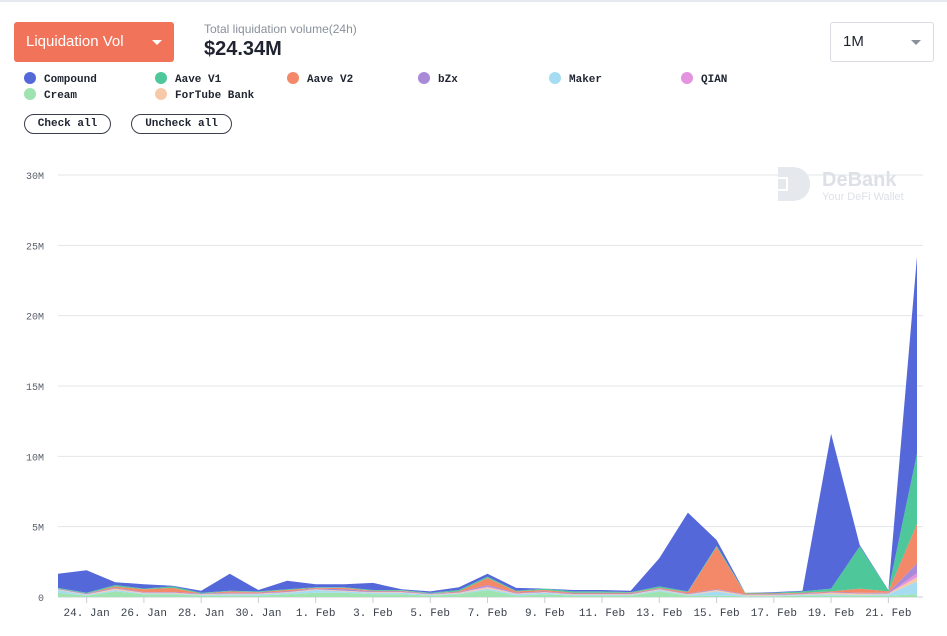 This screenshot has width=947, height=636. Describe the element at coordinates (716, 614) in the screenshot. I see `x-tick-label: 15. Feb` at that location.